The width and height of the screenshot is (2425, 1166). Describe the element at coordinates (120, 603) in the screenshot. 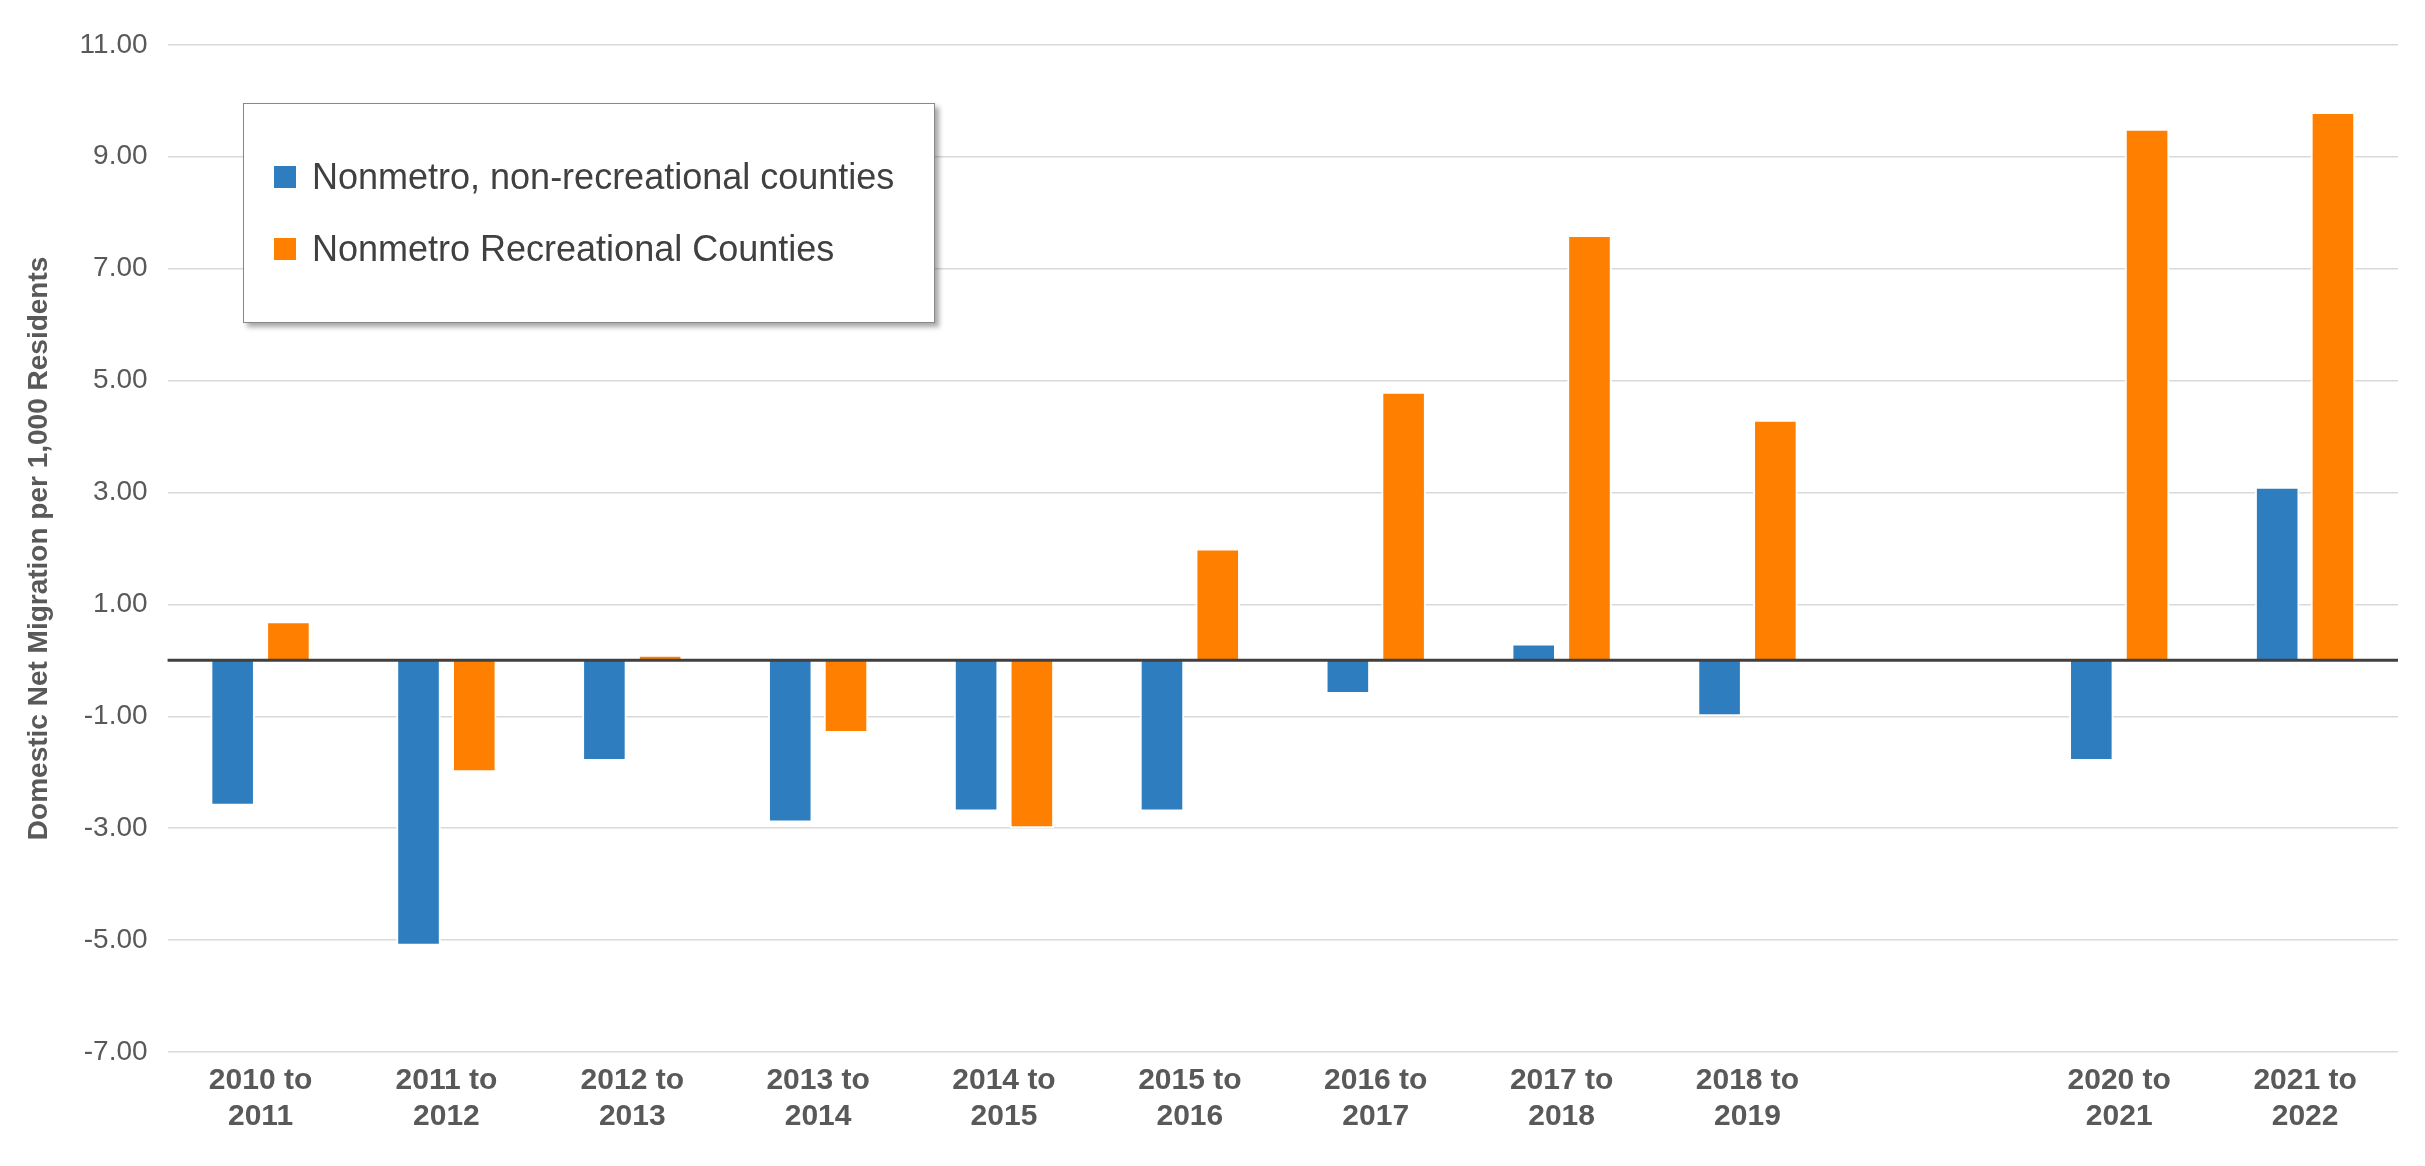

I see `y-tick-label: 1.00` at that location.